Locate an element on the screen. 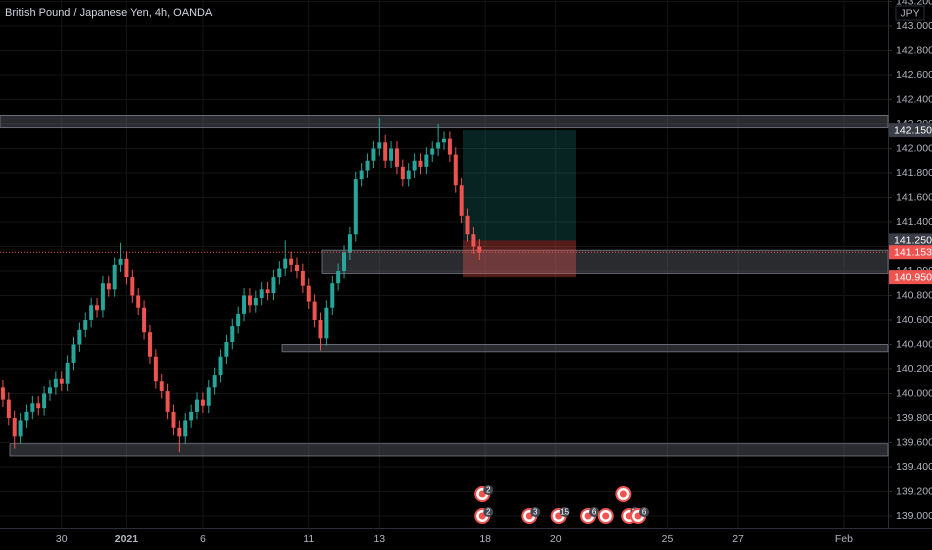 Image resolution: width=932 pixels, height=550 pixels. y-tick-label: 142.000 is located at coordinates (914, 148).